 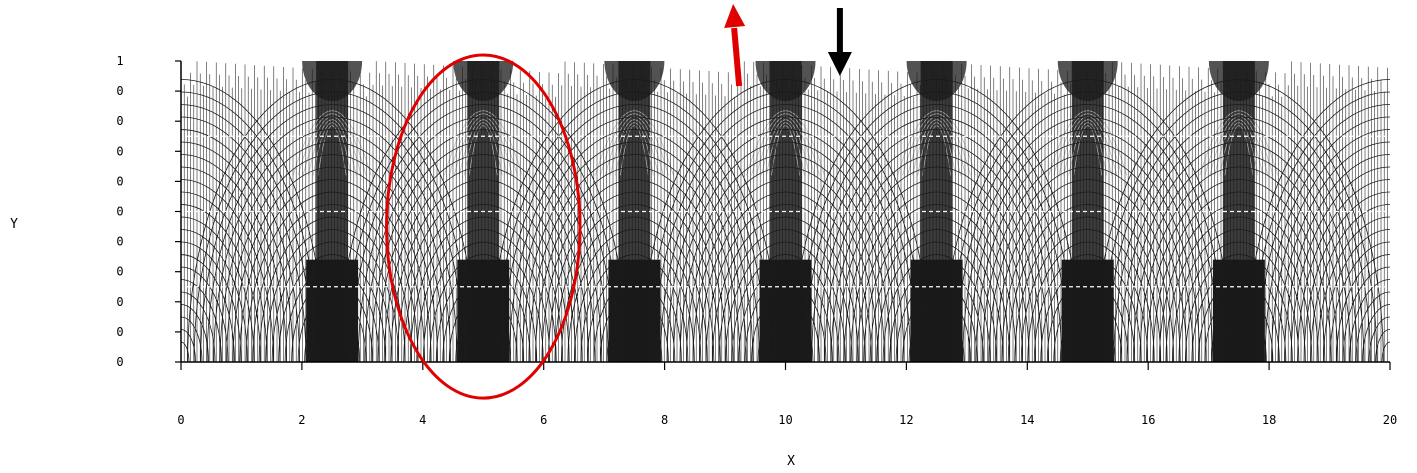 What do you see at coordinates (422, 420) in the screenshot?
I see `x-tick-label: 4` at bounding box center [422, 420].